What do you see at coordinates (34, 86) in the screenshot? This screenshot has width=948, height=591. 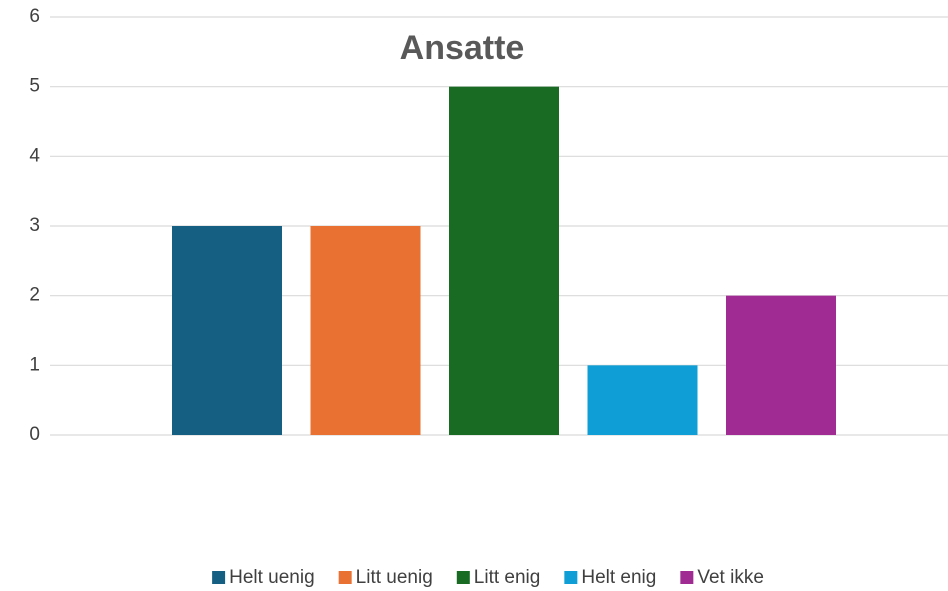 I see `y-tick-label: 5` at bounding box center [34, 86].